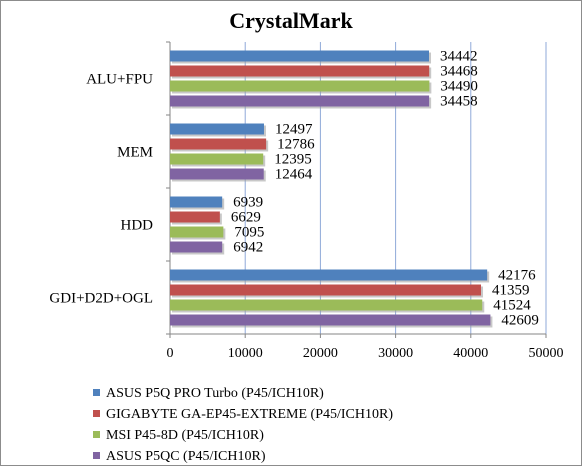 Image resolution: width=582 pixels, height=467 pixels. Describe the element at coordinates (512, 306) in the screenshot. I see `data-label: 41524` at that location.